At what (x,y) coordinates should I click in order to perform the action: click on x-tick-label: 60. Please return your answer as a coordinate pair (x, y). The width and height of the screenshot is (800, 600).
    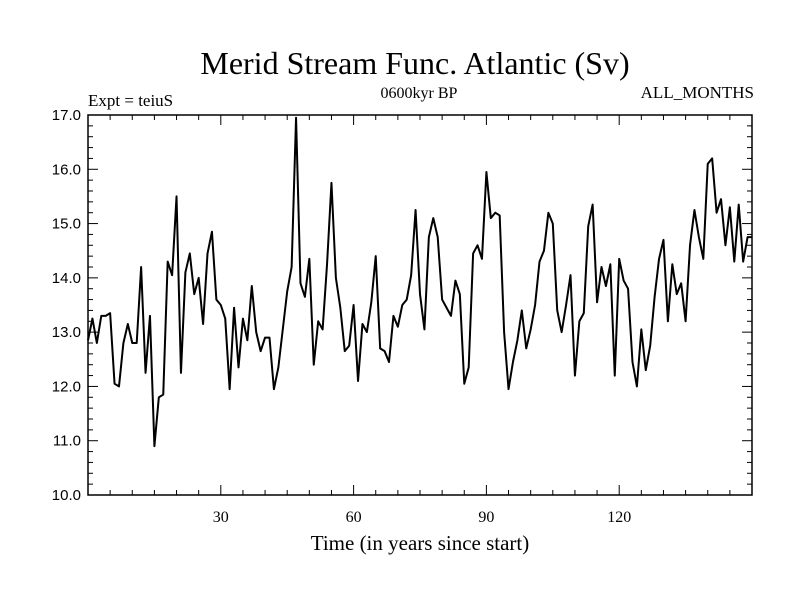
    Looking at the image, I should click on (354, 517).